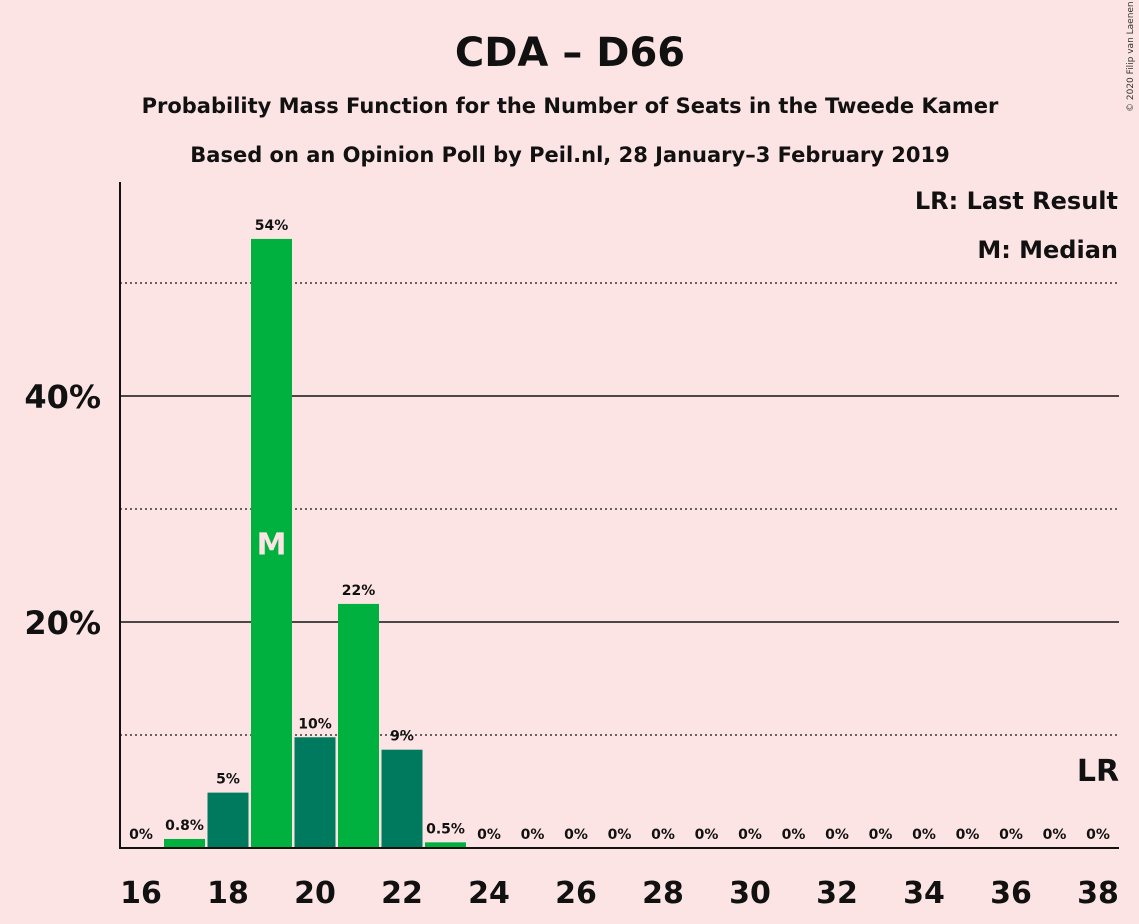 The height and width of the screenshot is (924, 1139). Describe the element at coordinates (1098, 835) in the screenshot. I see `data-label-seat-38: 0%` at that location.